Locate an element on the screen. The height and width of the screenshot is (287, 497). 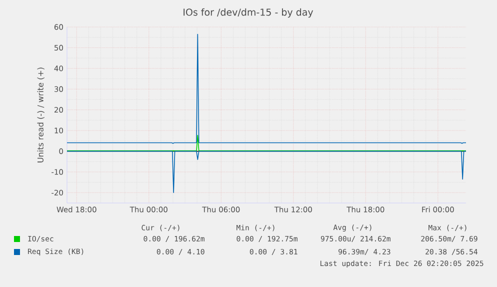
chart-title: IOs for /dev/dm-15 - by day is located at coordinates (249, 13).